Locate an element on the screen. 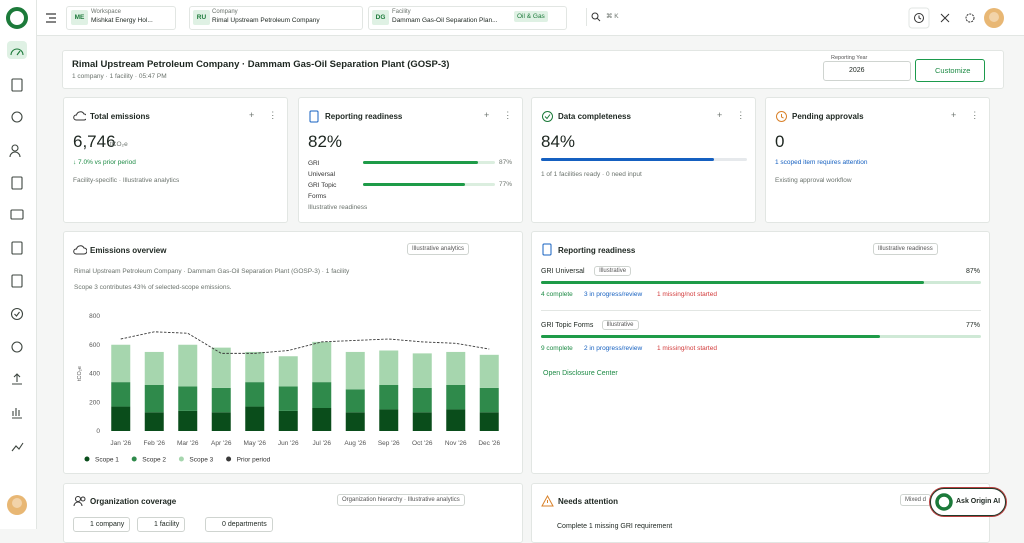  facility-selector is located at coordinates (467, 18).